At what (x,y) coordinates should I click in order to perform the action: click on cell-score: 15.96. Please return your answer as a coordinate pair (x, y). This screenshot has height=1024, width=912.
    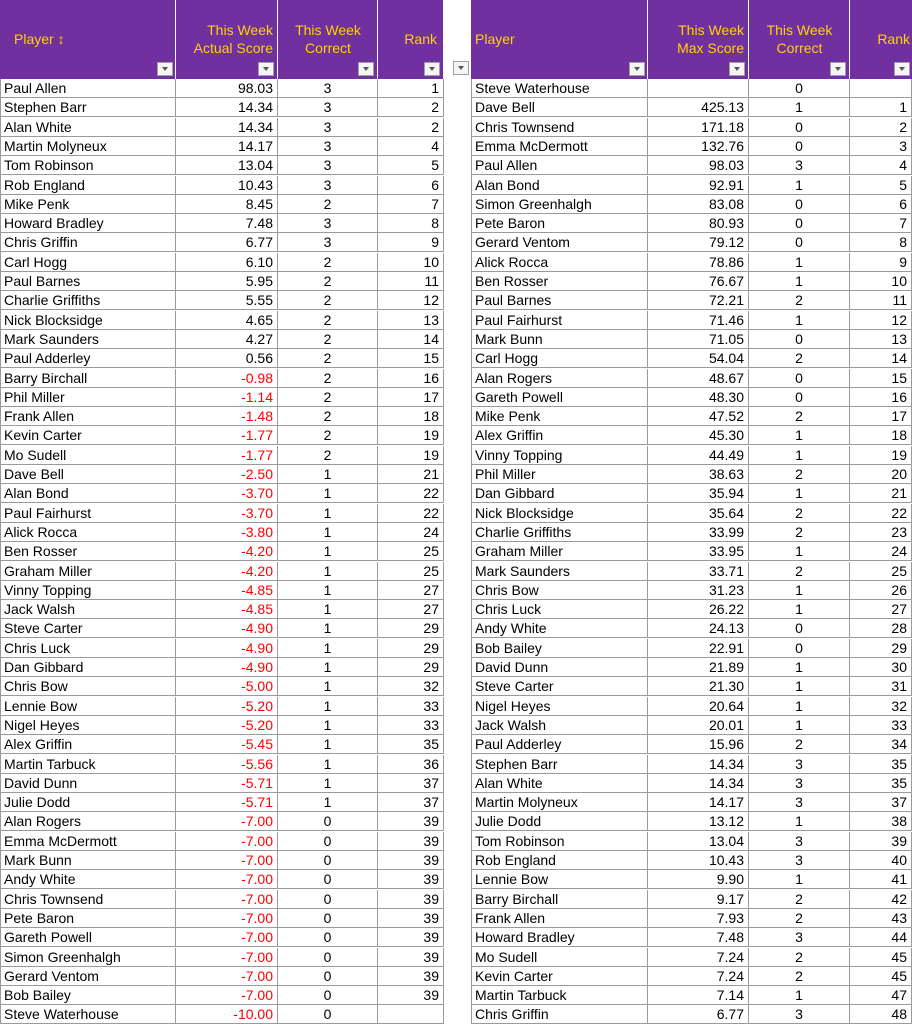
    Looking at the image, I should click on (698, 744).